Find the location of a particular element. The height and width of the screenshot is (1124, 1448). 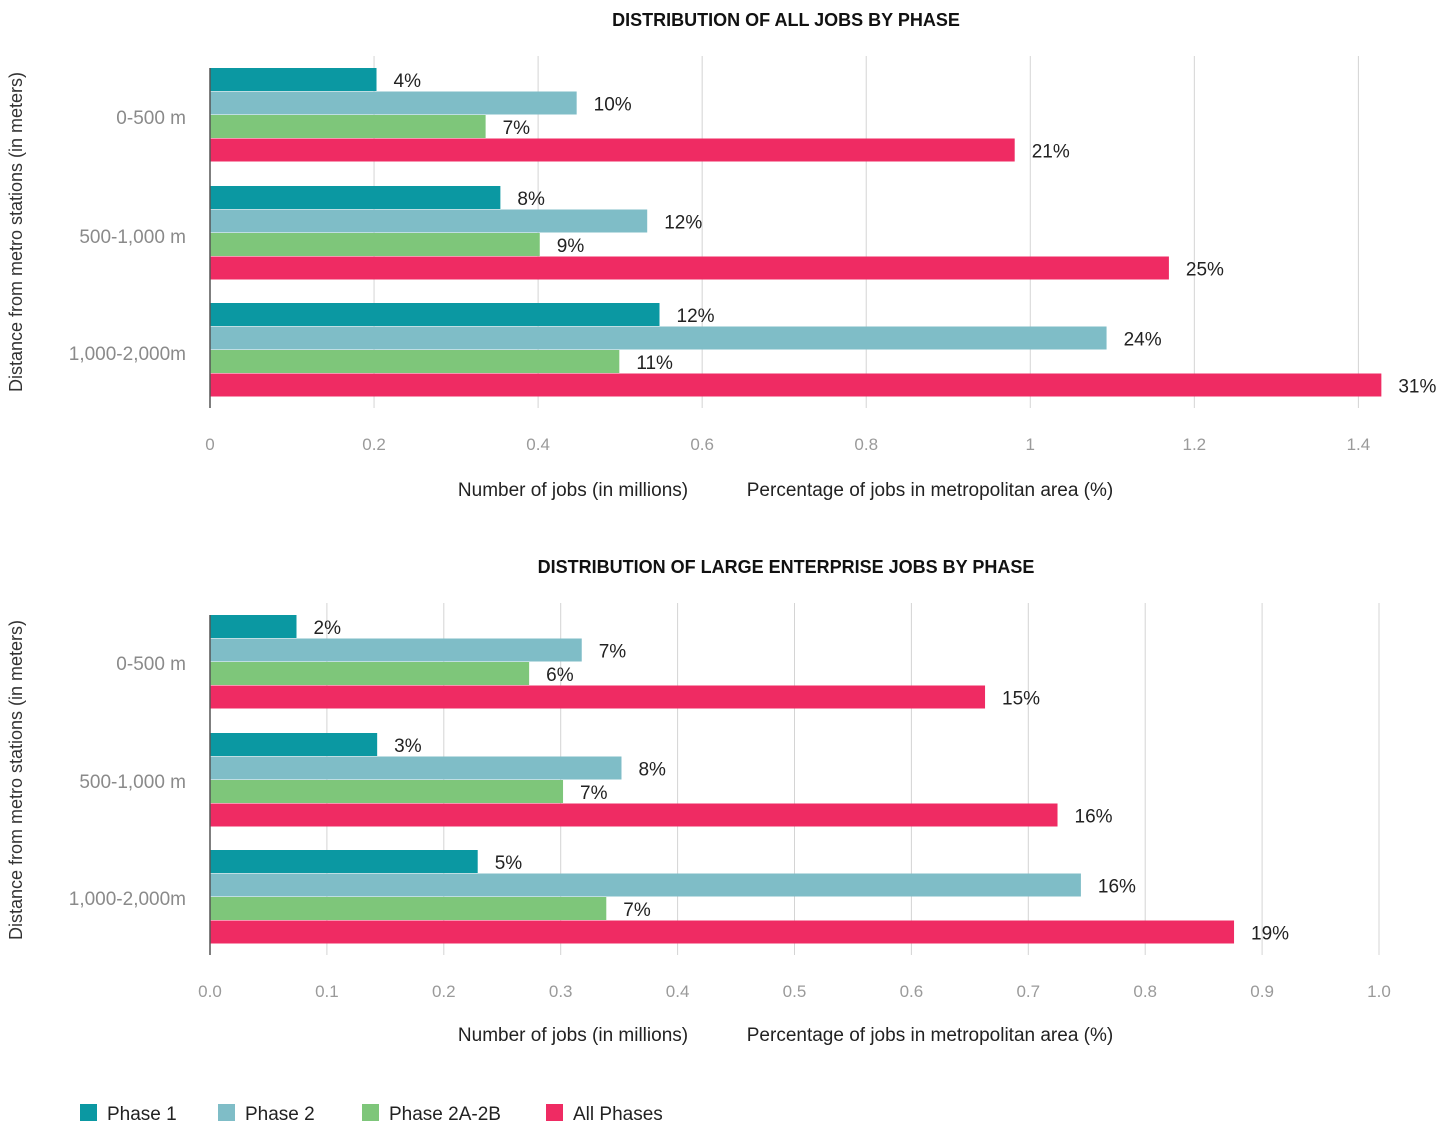

legend-item: Phase 2 is located at coordinates (266, 1114).